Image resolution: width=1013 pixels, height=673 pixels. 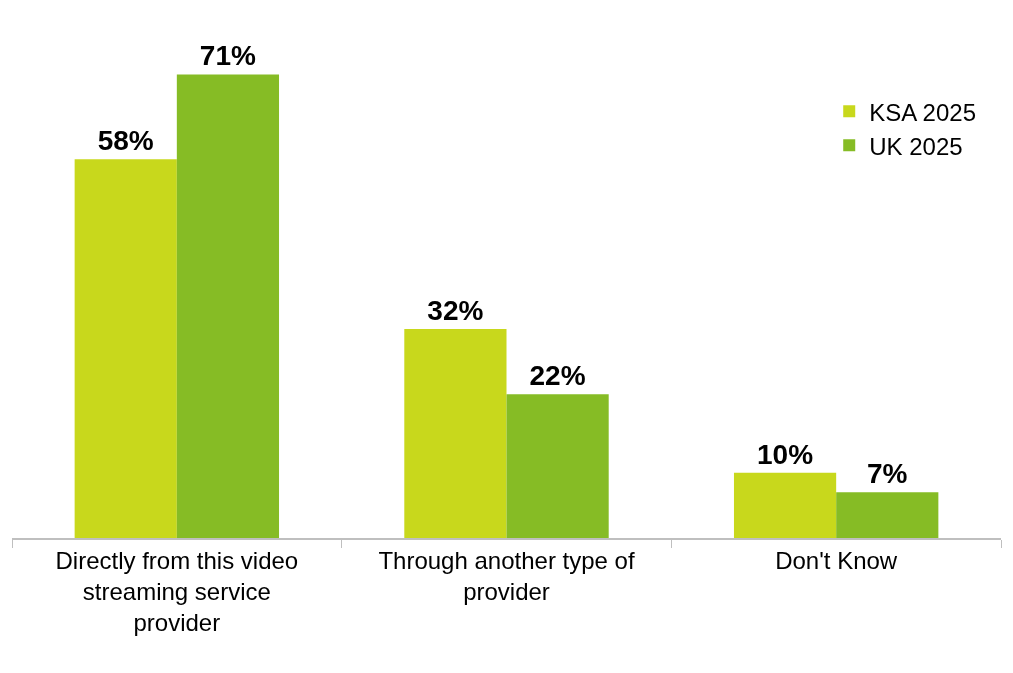 What do you see at coordinates (455, 311) in the screenshot?
I see `data-label: 32%` at bounding box center [455, 311].